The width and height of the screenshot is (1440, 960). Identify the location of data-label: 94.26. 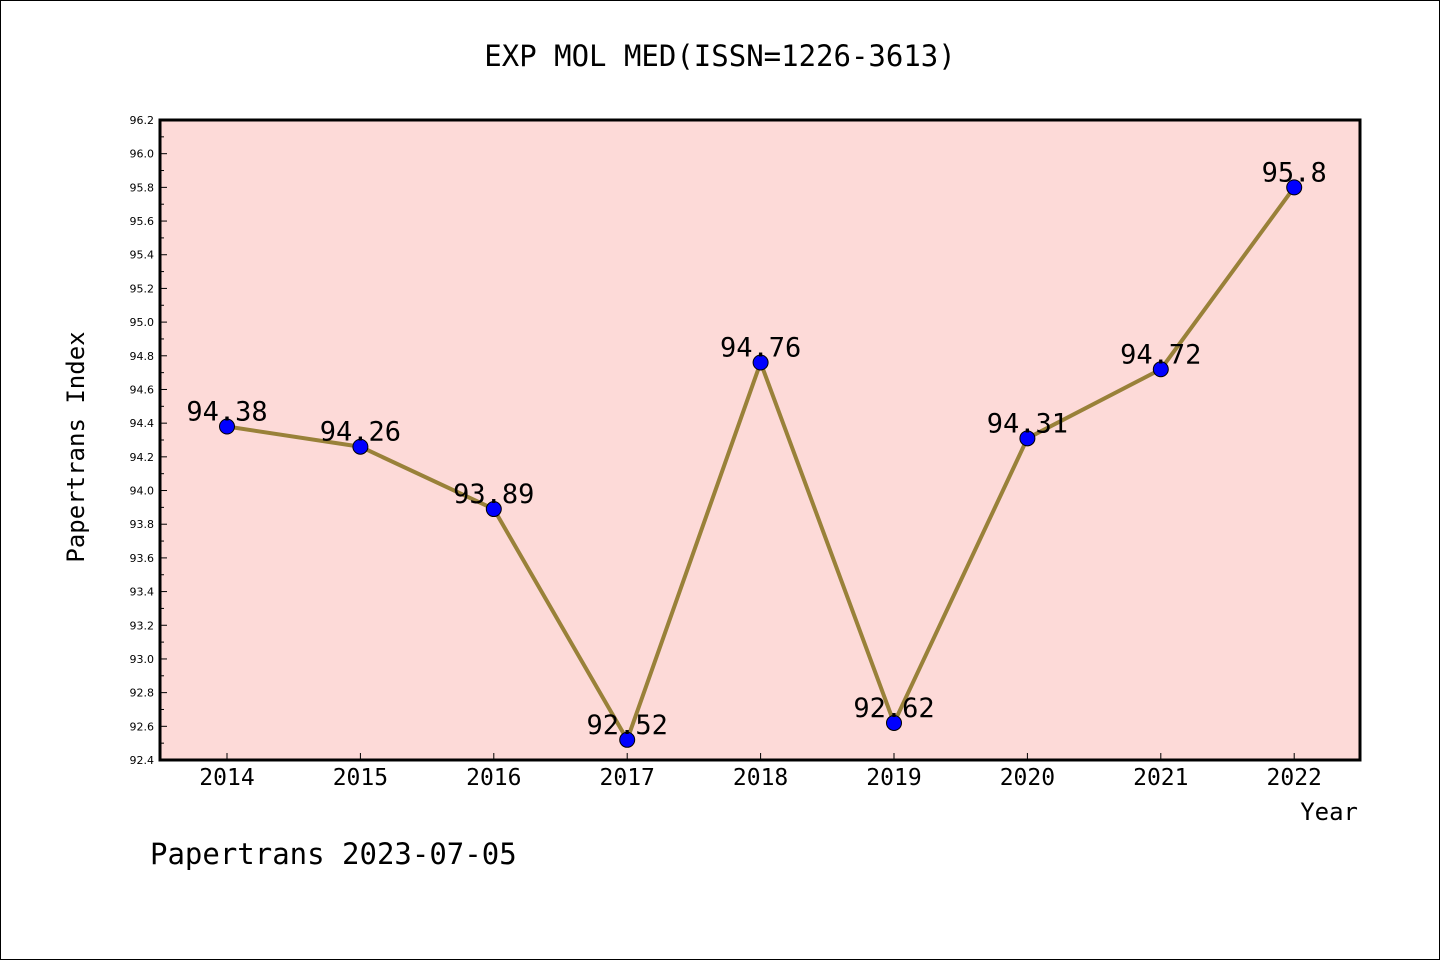
(360, 432).